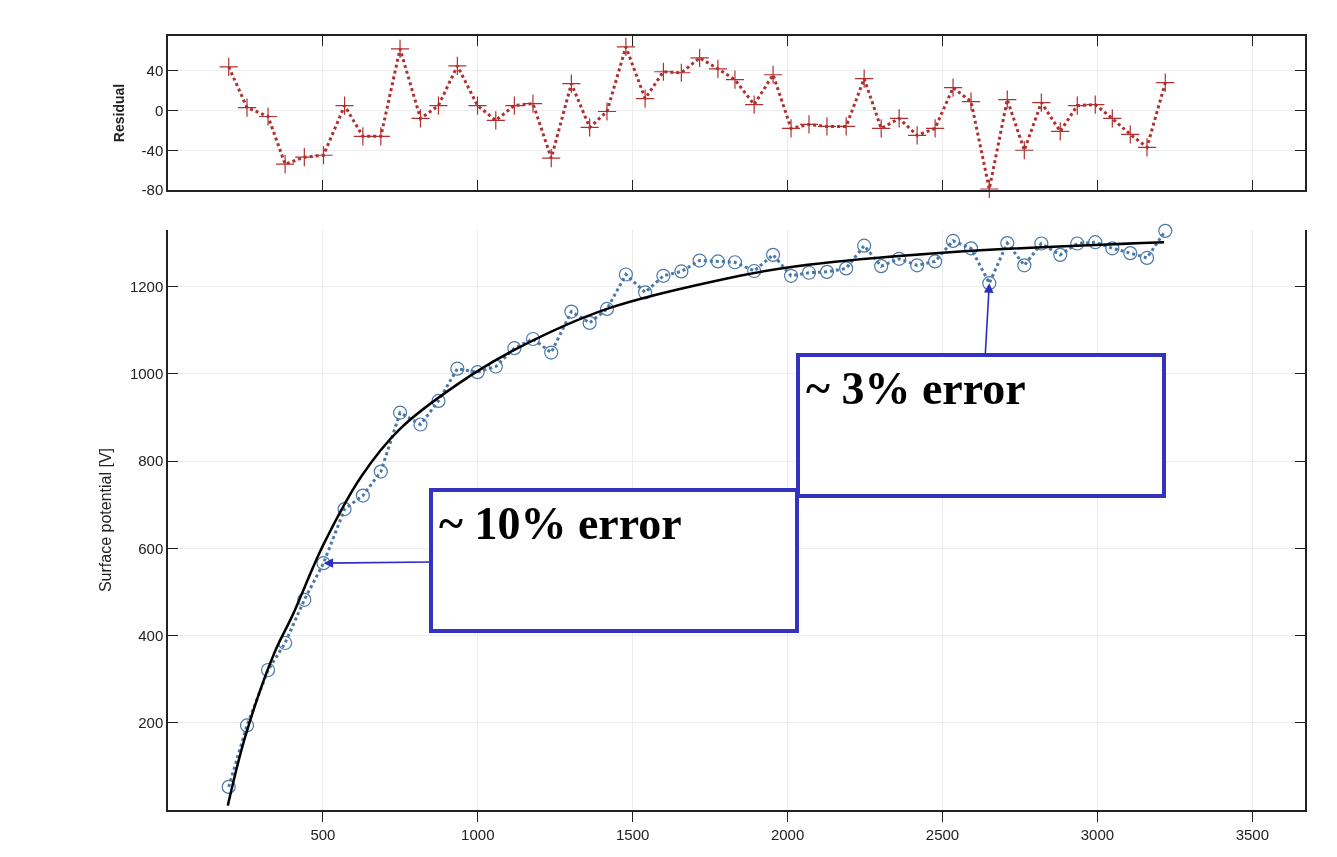  I want to click on y-axis-title: Surface potential [V], so click(106, 520).